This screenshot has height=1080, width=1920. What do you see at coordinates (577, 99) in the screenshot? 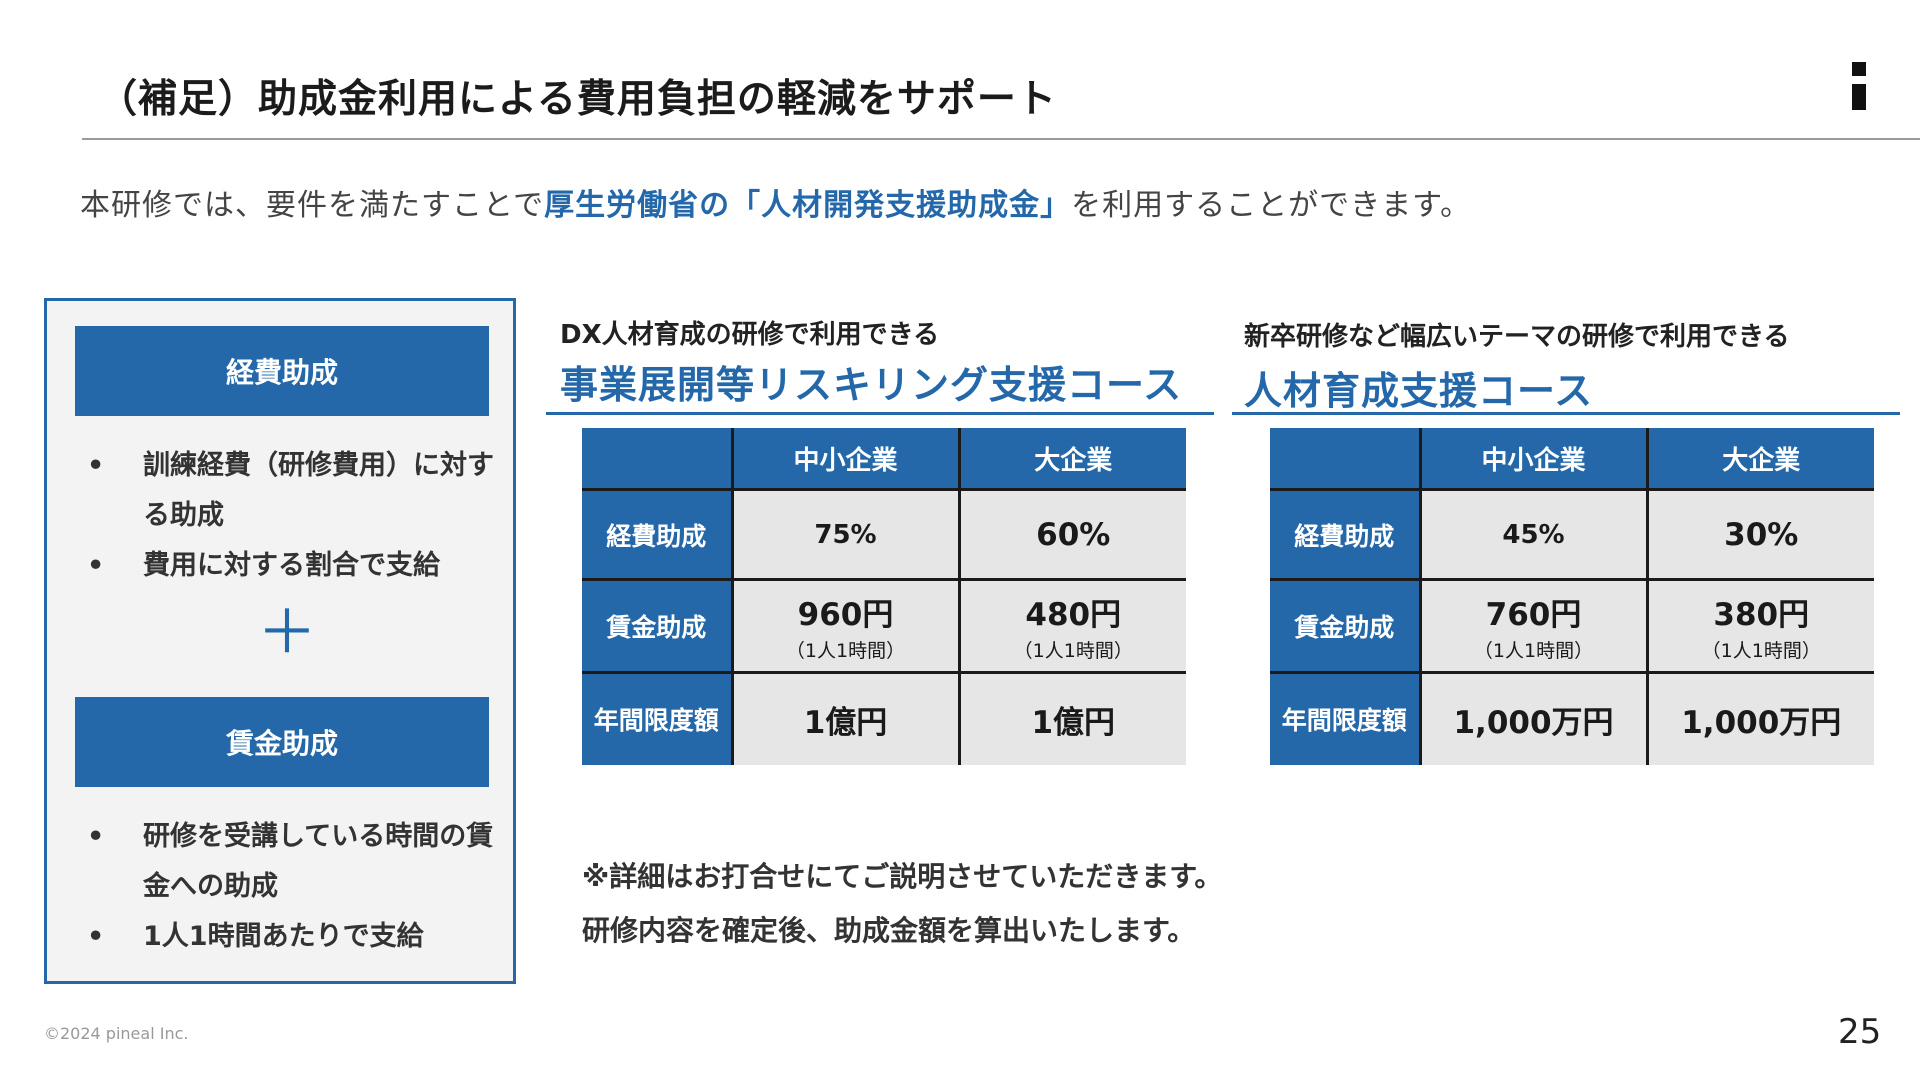
I see `page-title: （補足）助成金利用による費用負担の軽減をサポート` at bounding box center [577, 99].